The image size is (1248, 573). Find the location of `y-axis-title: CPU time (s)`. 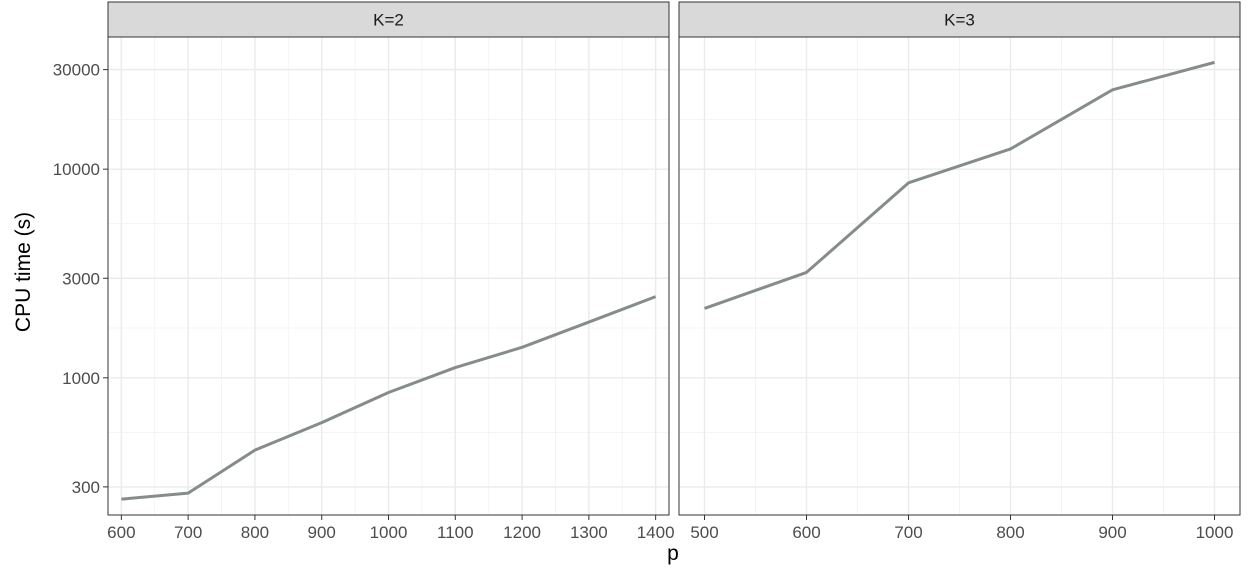

y-axis-title: CPU time (s) is located at coordinates (23, 272).